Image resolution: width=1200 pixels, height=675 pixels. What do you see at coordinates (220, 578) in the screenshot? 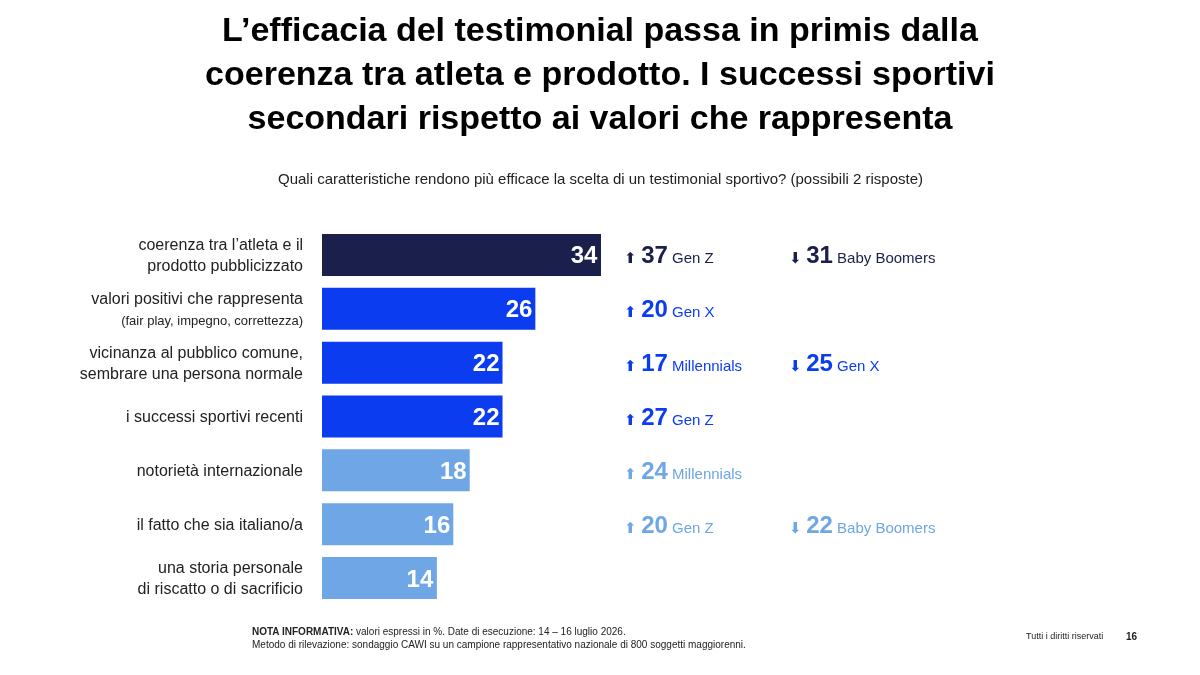
I see `y-tick-label: una storia personale di riscatto o di sacrificio` at bounding box center [220, 578].